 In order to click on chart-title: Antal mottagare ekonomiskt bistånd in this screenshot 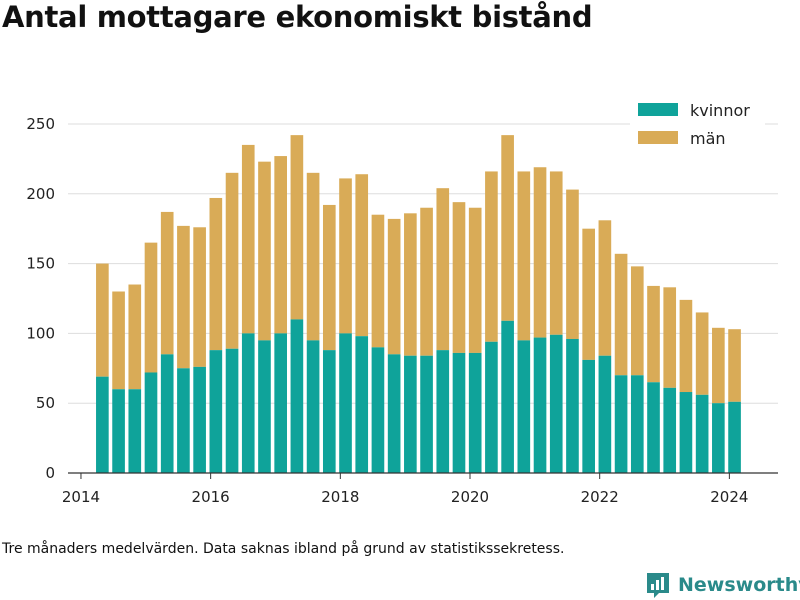, I will do `click(297, 17)`.